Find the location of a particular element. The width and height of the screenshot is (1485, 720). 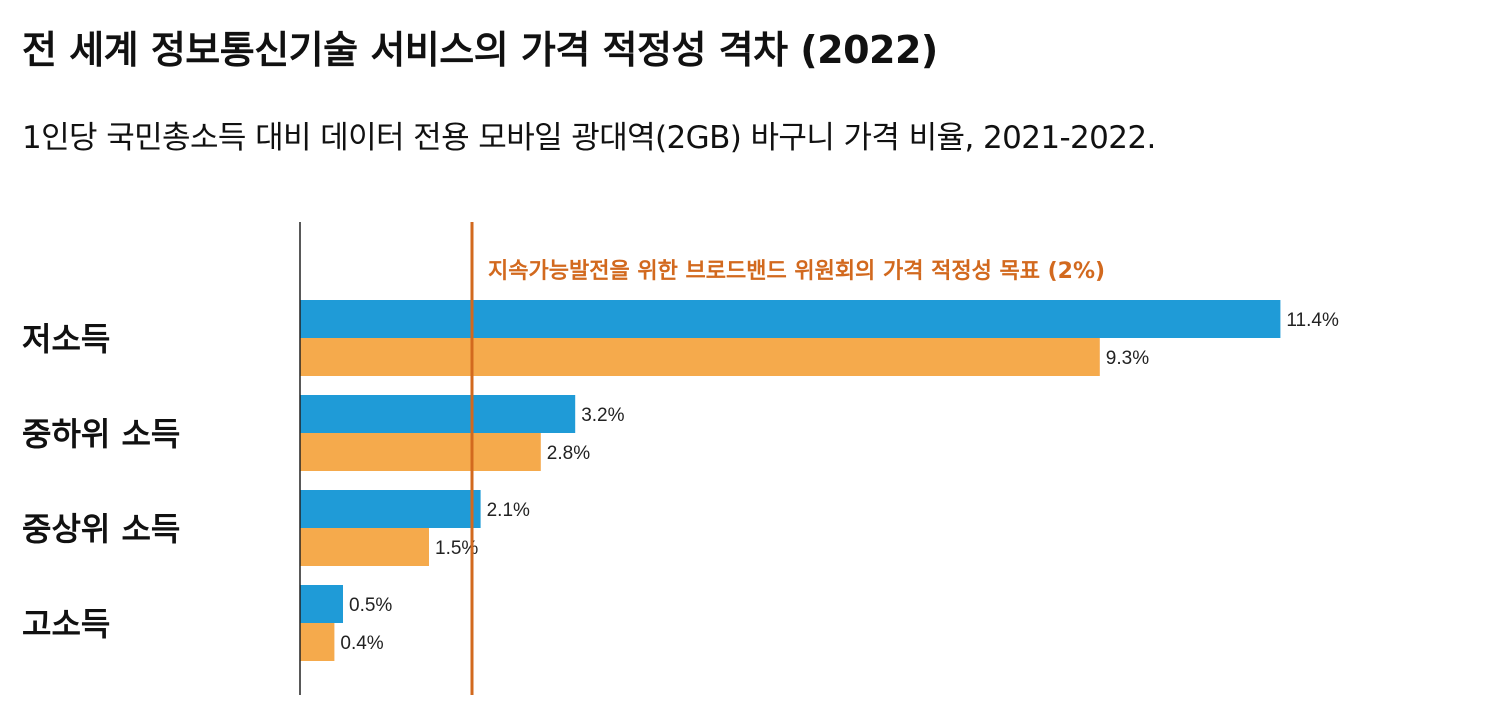

category-4-series-1-value-label: 0.5% is located at coordinates (370, 605).